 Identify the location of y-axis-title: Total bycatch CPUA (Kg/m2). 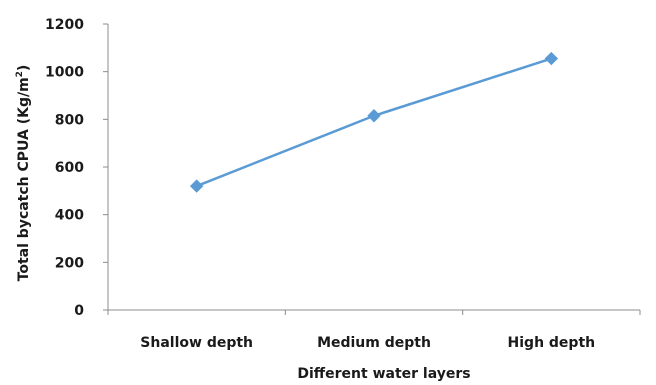
(23, 173).